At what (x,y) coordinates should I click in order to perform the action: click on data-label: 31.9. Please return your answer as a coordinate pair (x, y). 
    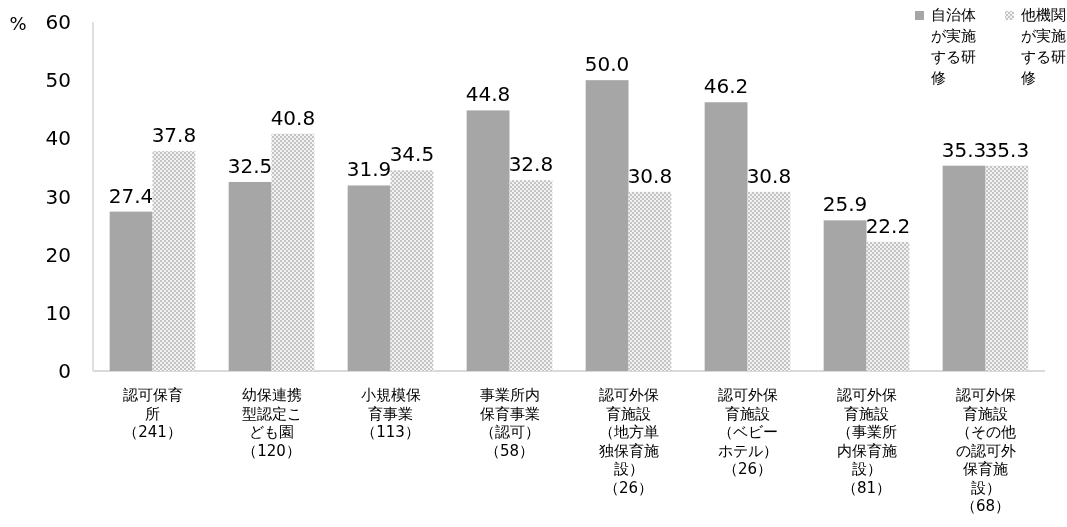
    Looking at the image, I should click on (369, 169).